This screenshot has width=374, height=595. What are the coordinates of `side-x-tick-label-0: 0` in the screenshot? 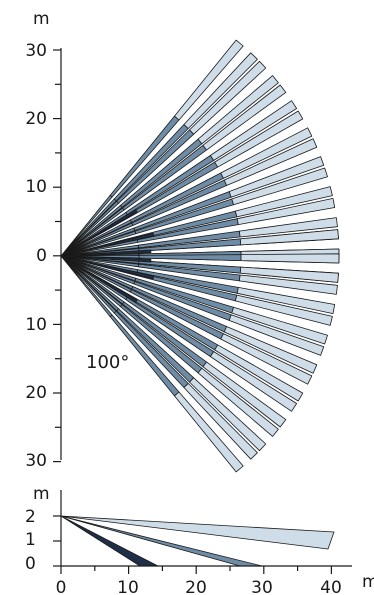 It's located at (61, 586).